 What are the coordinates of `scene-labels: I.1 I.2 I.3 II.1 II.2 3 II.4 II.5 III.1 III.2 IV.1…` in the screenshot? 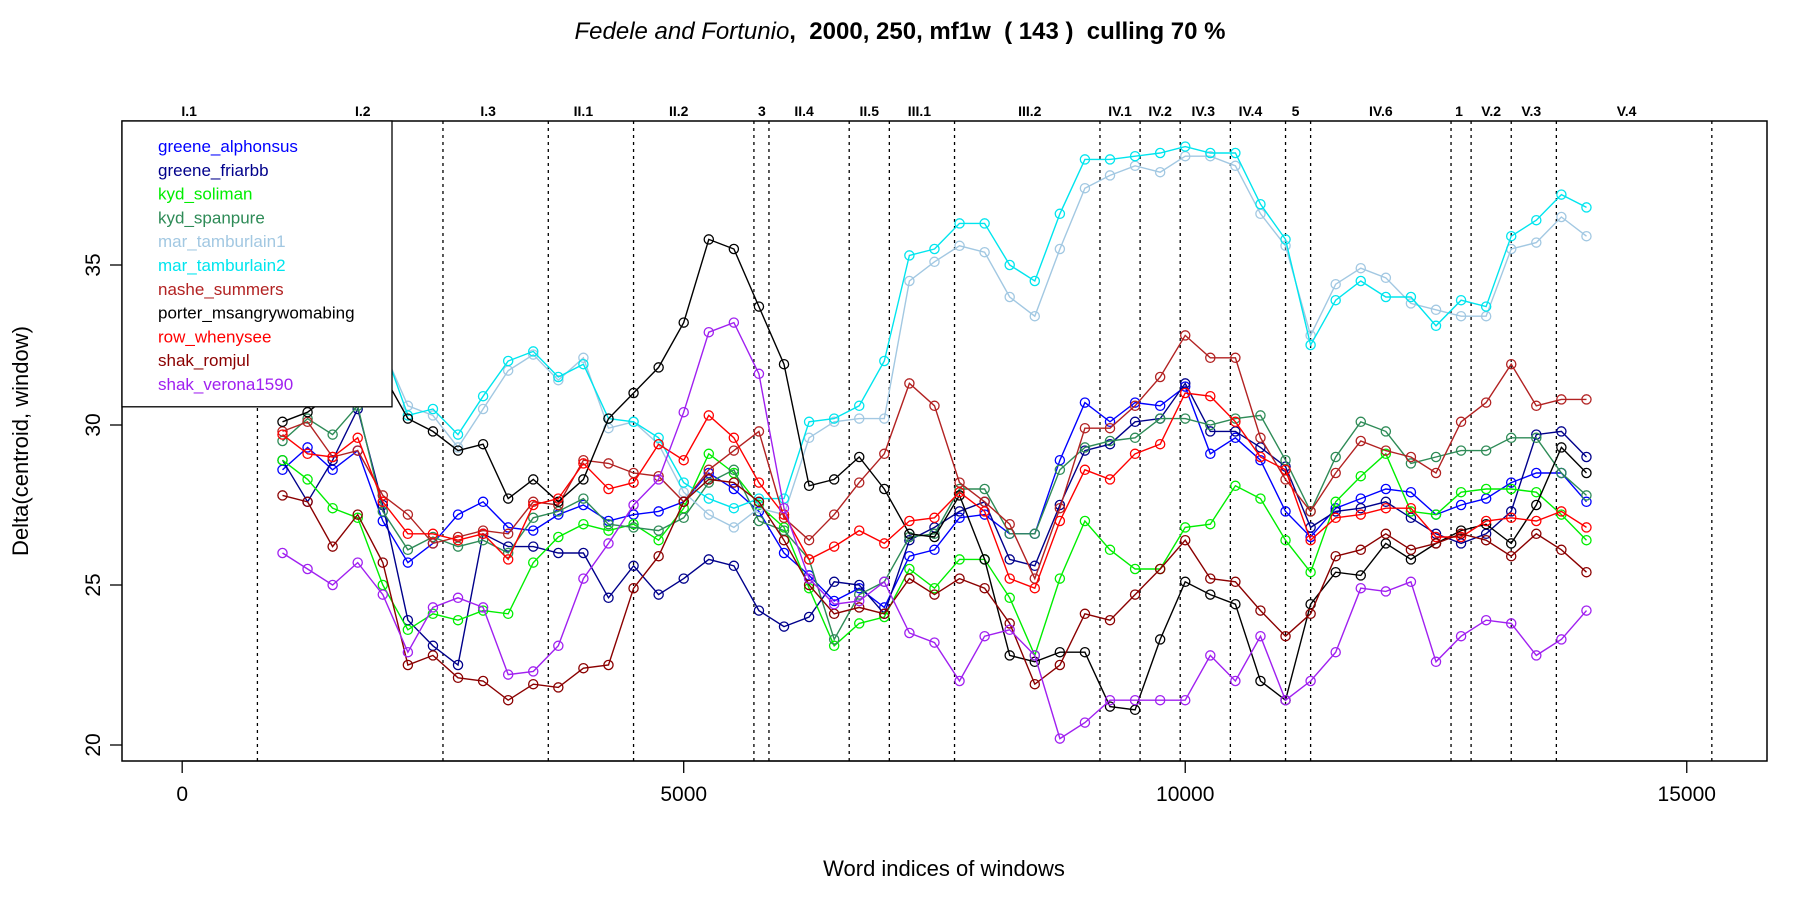 It's located at (908, 111).